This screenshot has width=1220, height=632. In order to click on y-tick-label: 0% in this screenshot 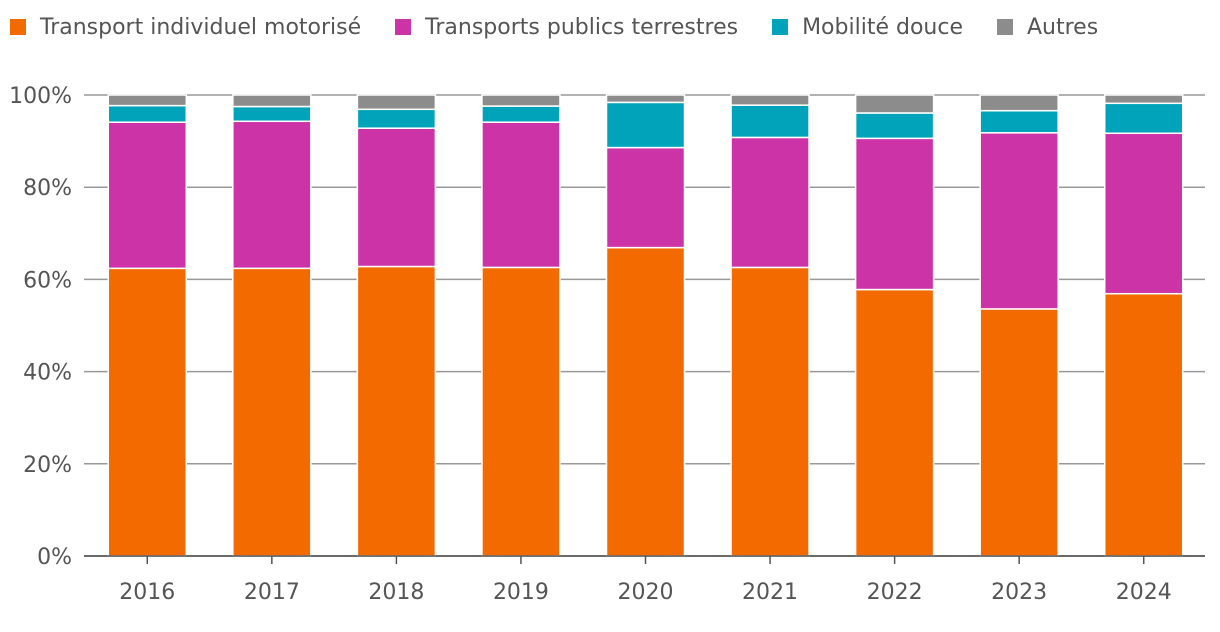, I will do `click(54, 557)`.